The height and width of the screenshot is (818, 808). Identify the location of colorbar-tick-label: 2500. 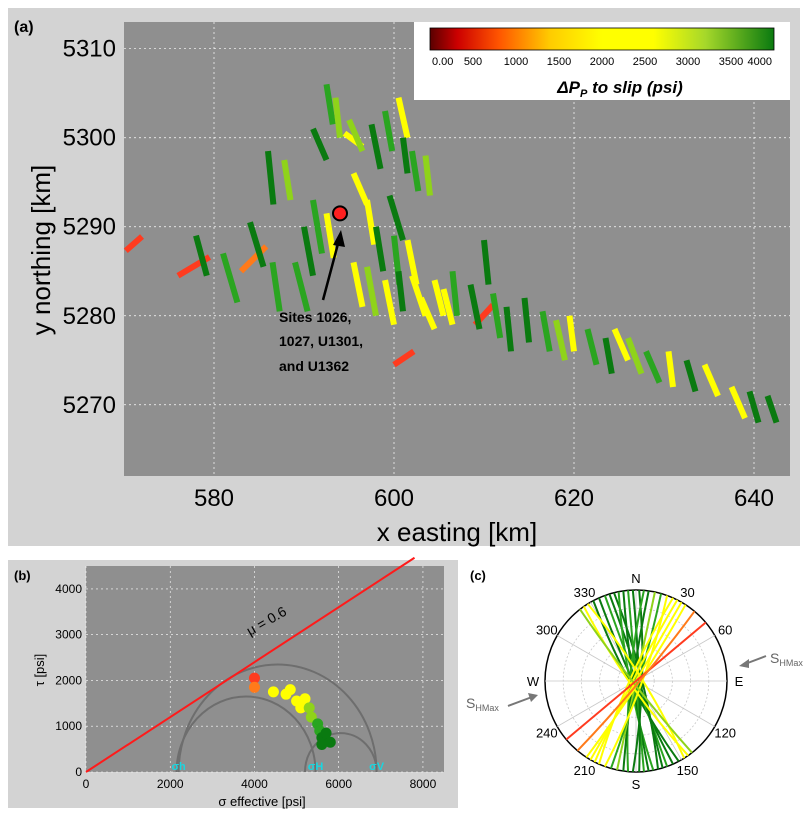
(645, 62).